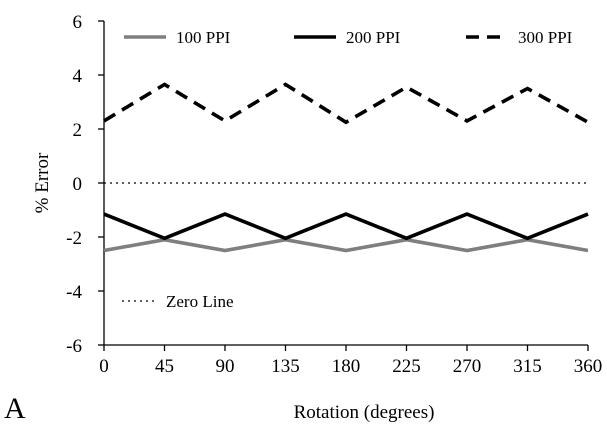 This screenshot has height=432, width=607. I want to click on series-line-100-ppi, so click(346, 245).